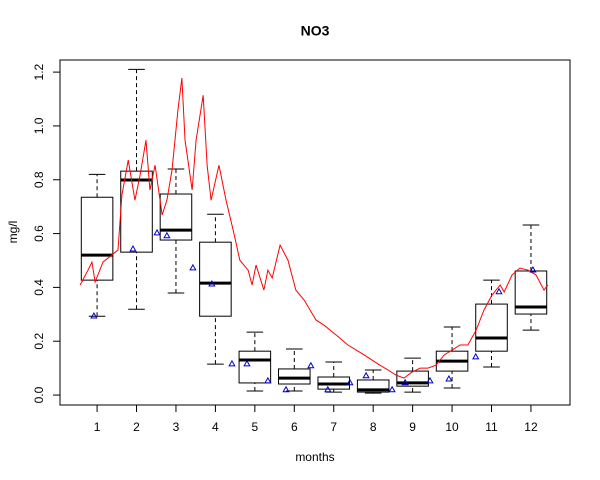 This screenshot has width=600, height=480. What do you see at coordinates (13, 232) in the screenshot?
I see `y-axis-label: mg/l` at bounding box center [13, 232].